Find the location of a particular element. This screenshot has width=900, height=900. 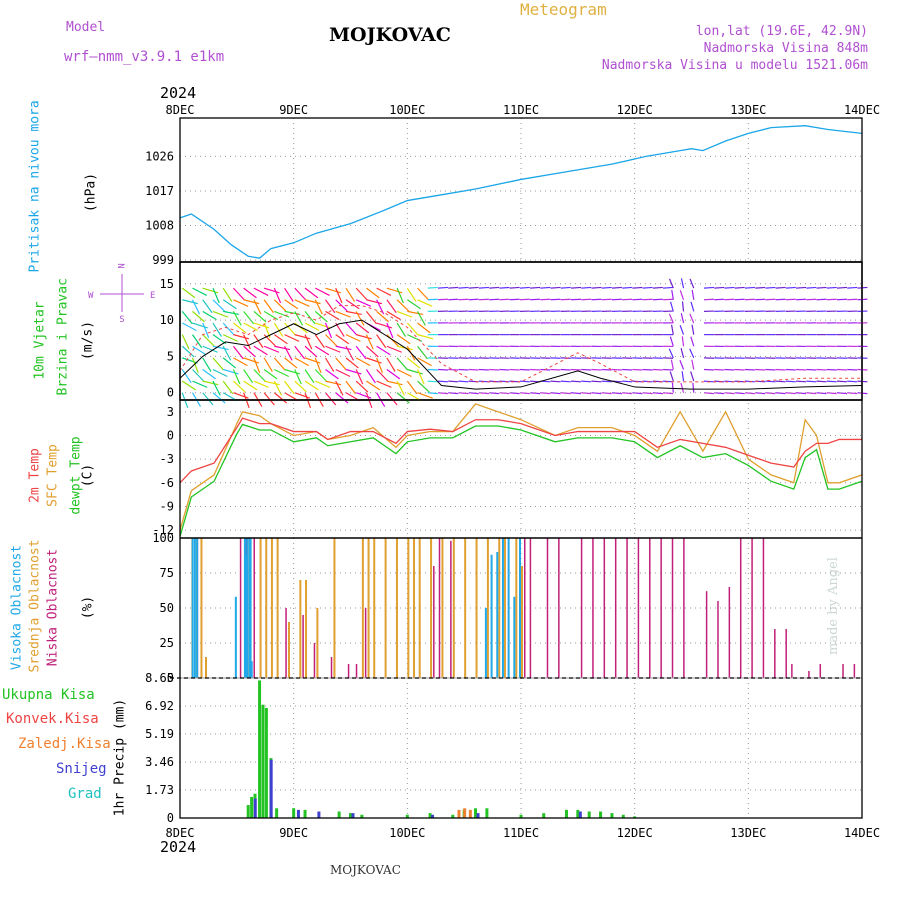

pressure-tick: 999 is located at coordinates (163, 260).